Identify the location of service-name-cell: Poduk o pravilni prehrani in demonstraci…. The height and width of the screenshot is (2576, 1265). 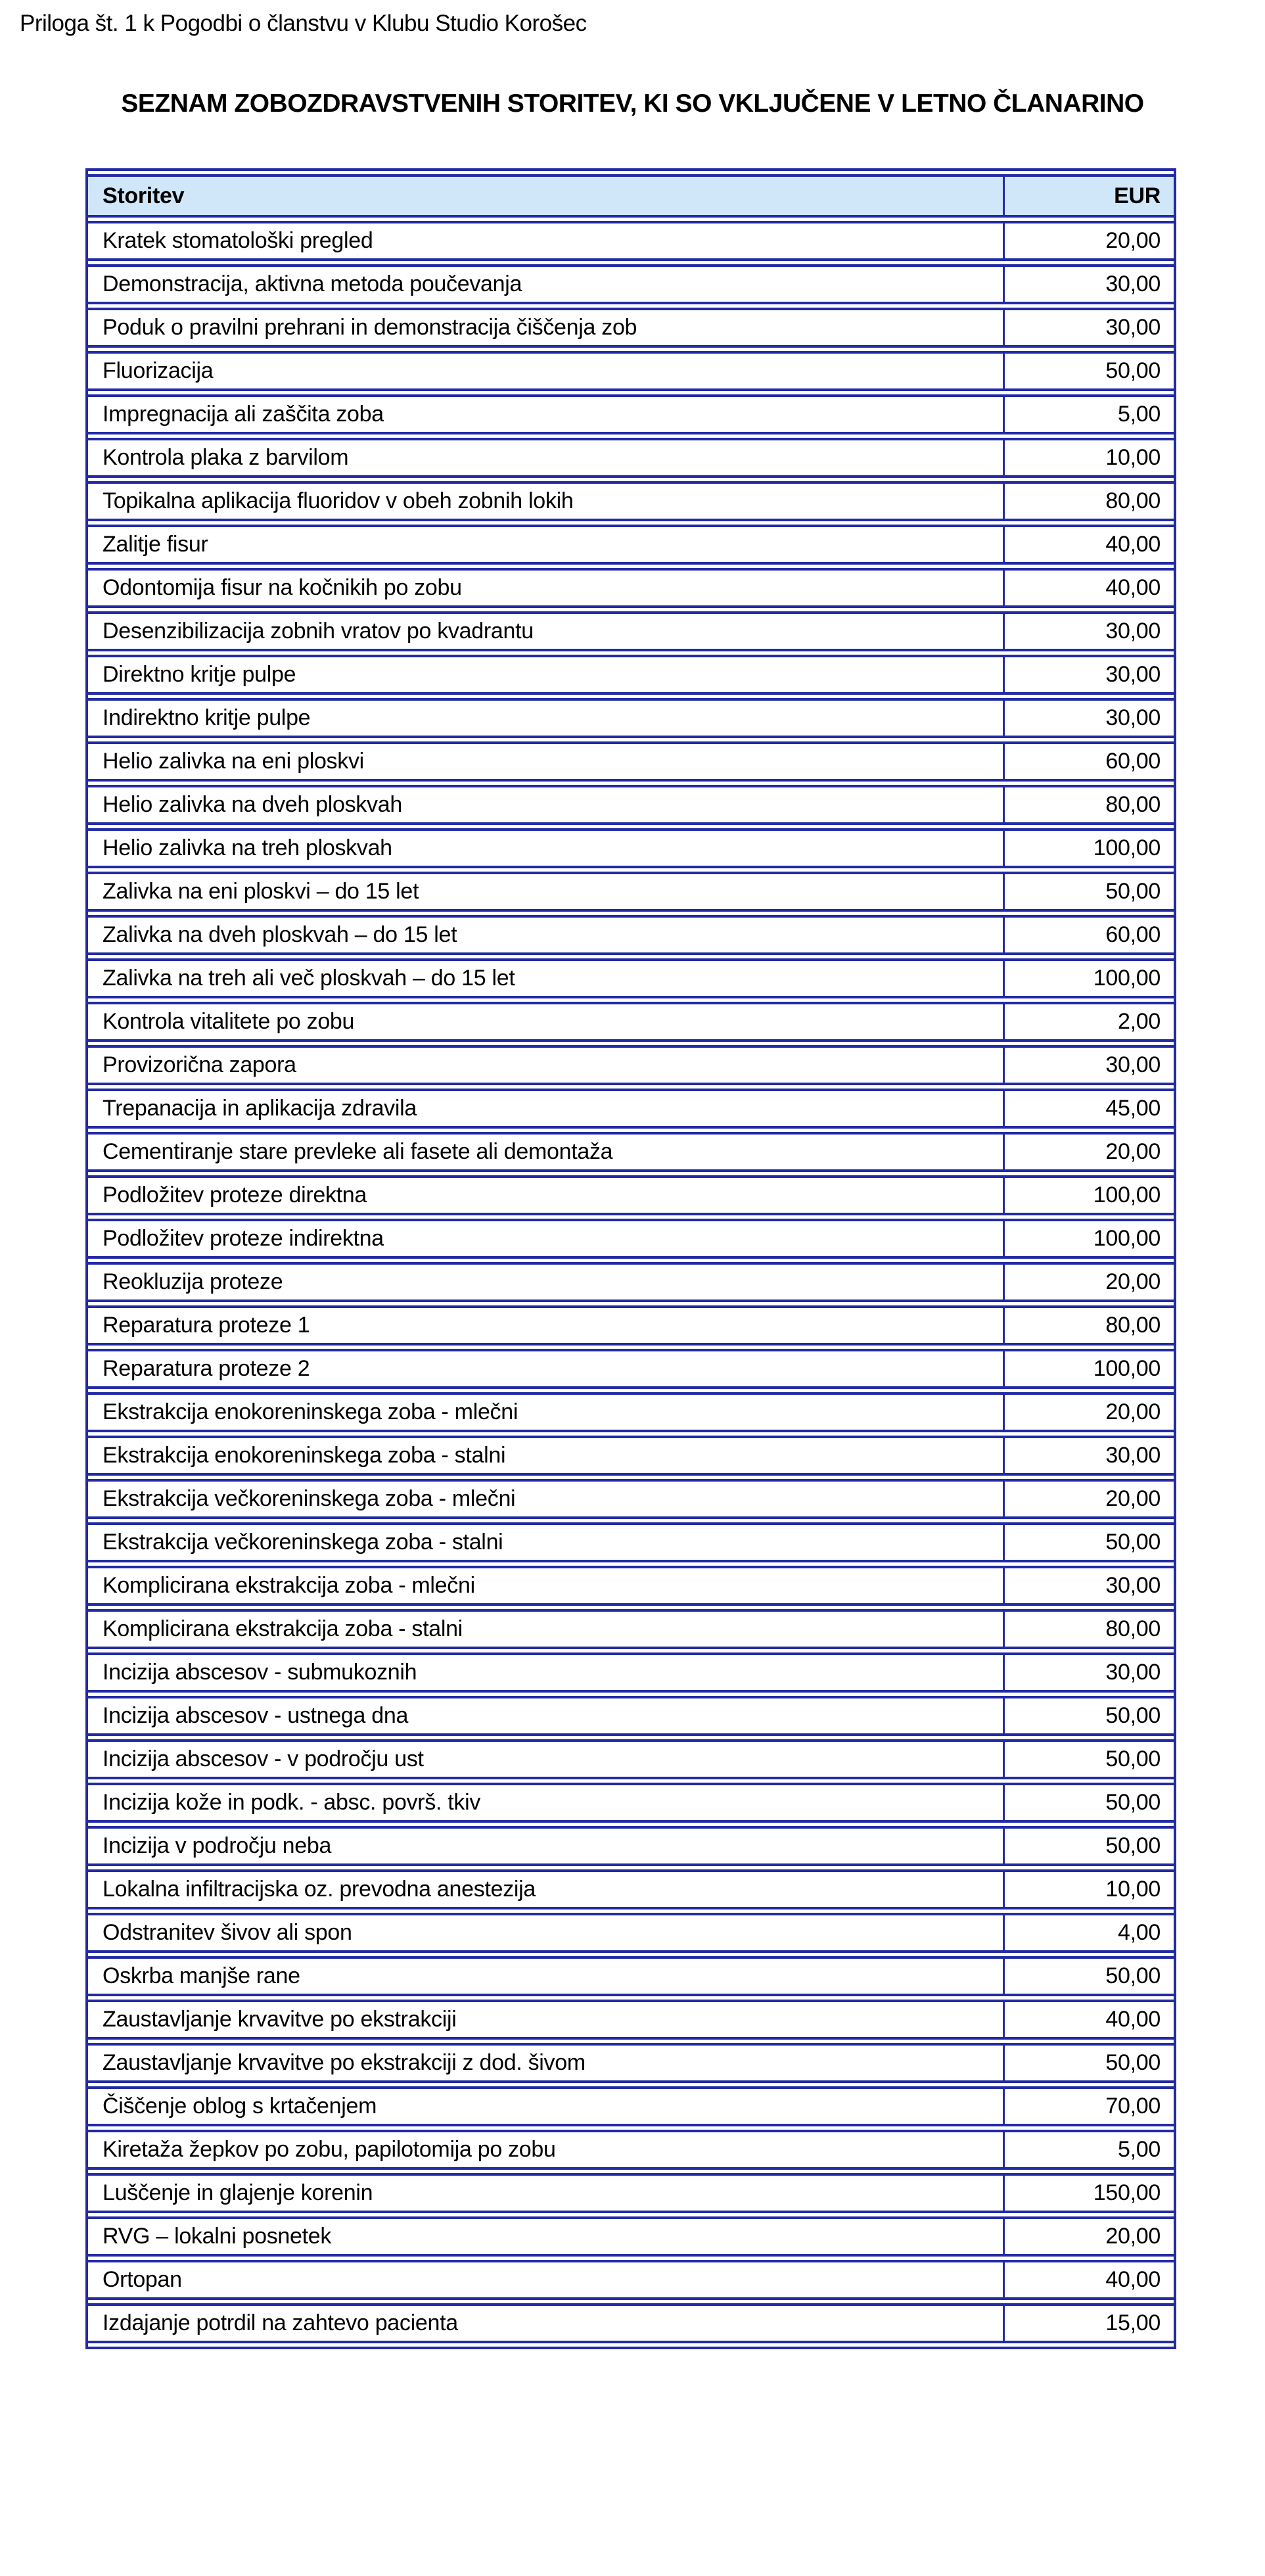
(545, 328).